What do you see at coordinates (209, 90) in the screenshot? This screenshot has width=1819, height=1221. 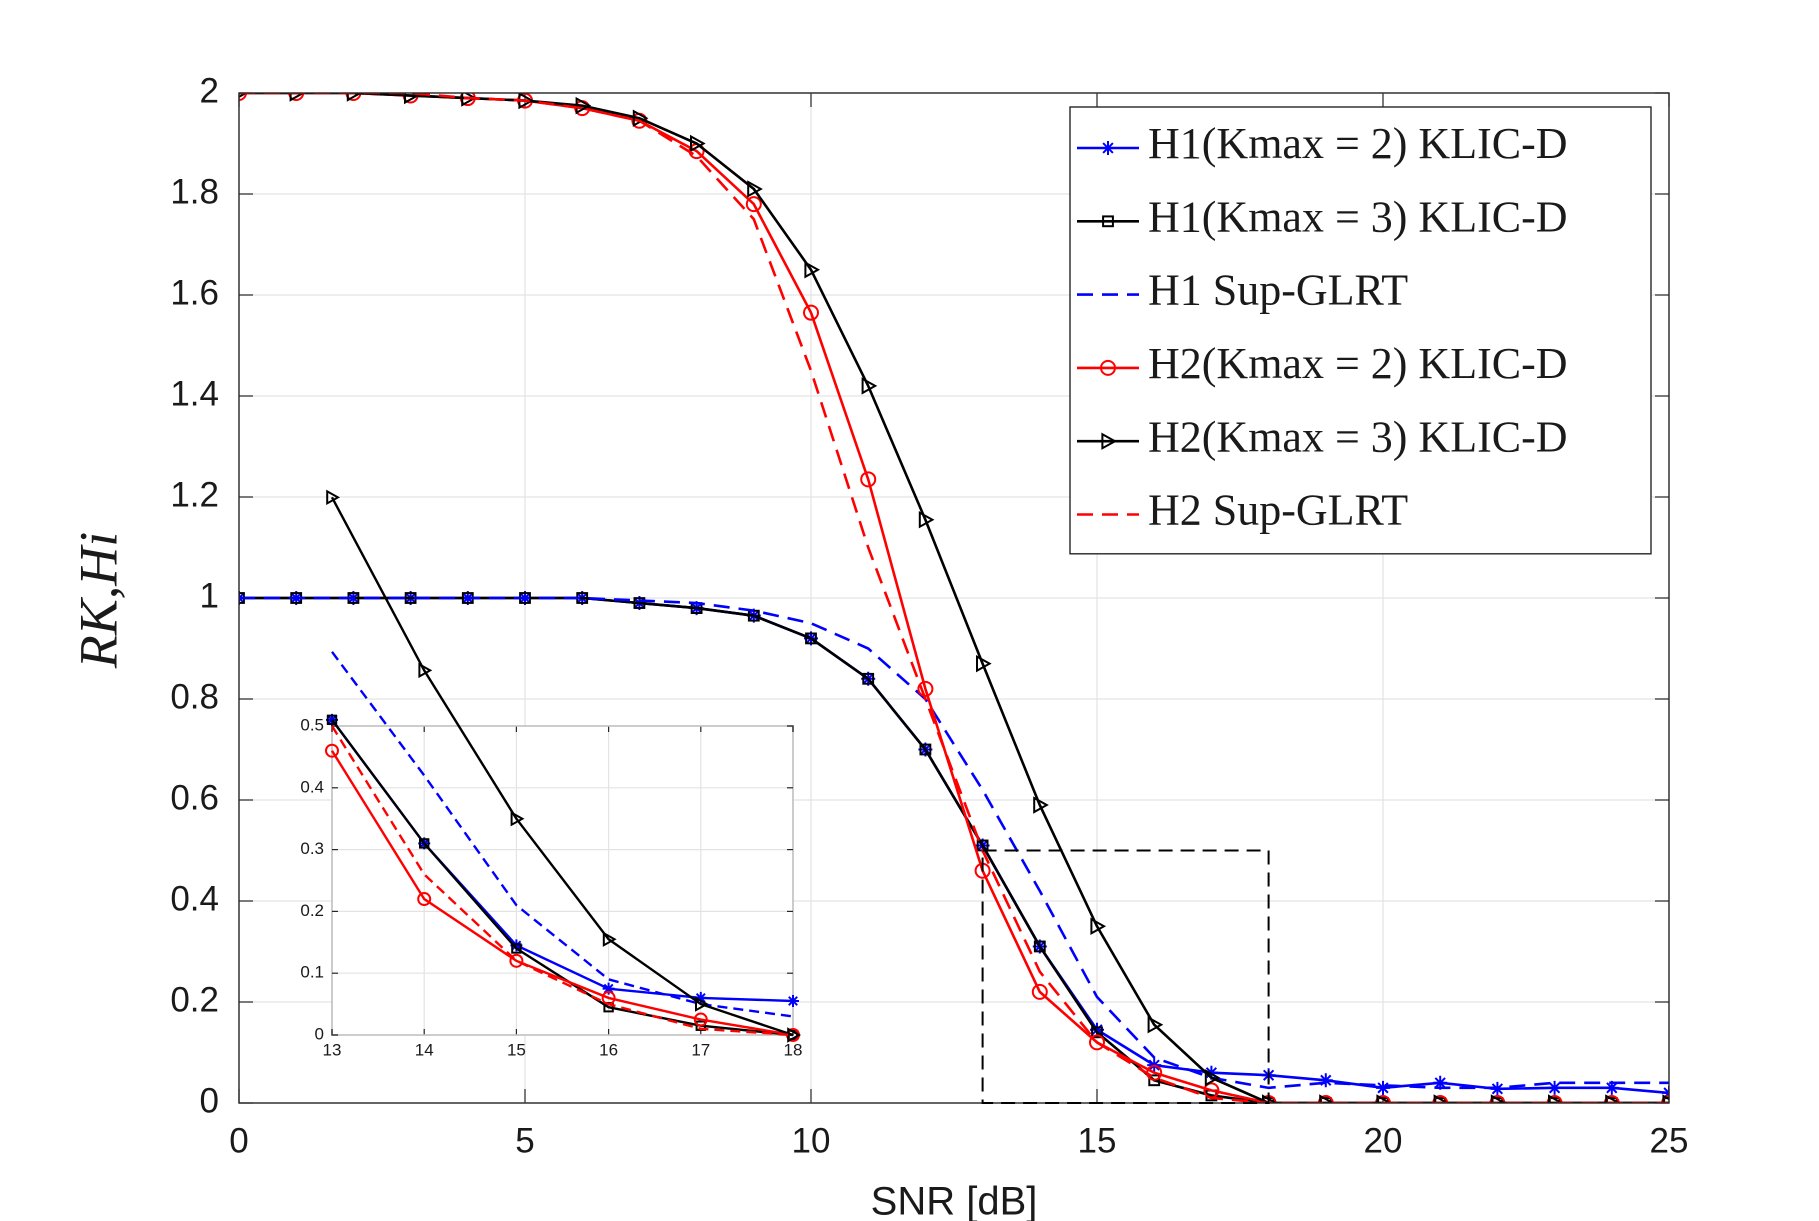 I see `y-tick-label: 2` at bounding box center [209, 90].